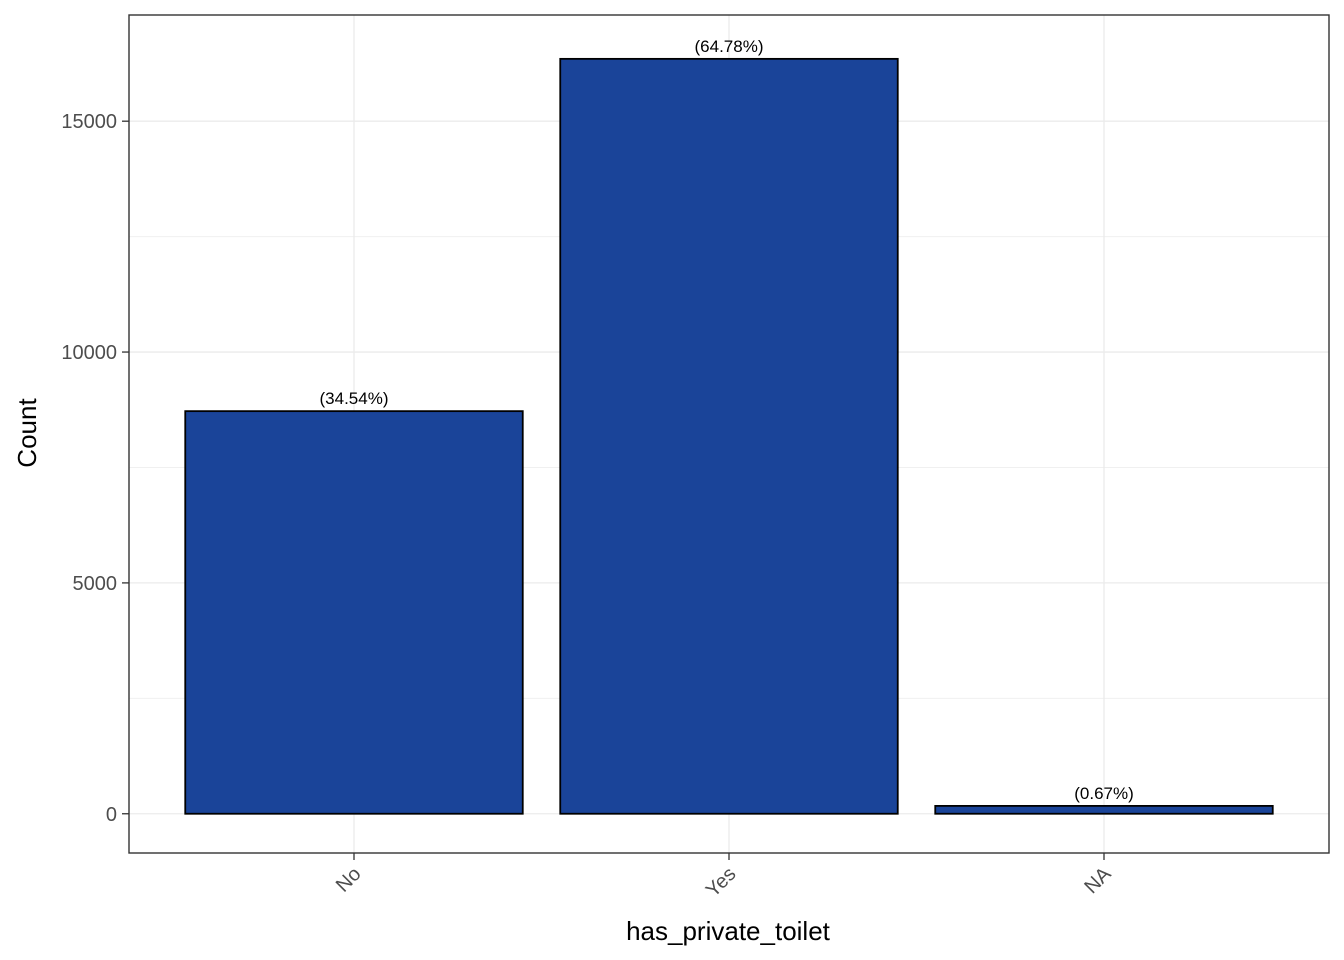 The image size is (1344, 960). I want to click on bar-na, so click(1104, 810).